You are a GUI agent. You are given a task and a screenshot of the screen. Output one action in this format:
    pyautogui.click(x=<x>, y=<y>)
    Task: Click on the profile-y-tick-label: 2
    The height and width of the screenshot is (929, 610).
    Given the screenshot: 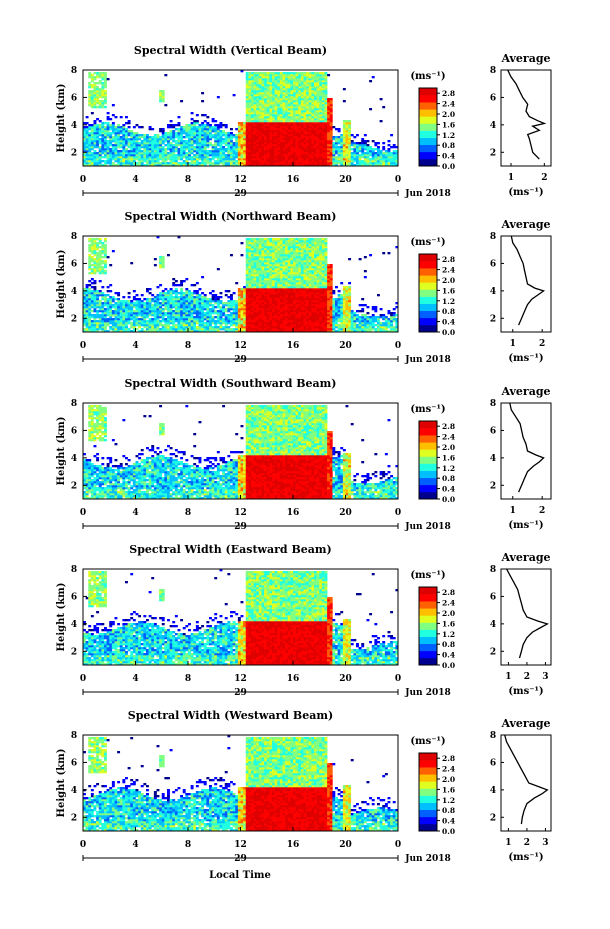 What is the action you would take?
    pyautogui.click(x=493, y=153)
    